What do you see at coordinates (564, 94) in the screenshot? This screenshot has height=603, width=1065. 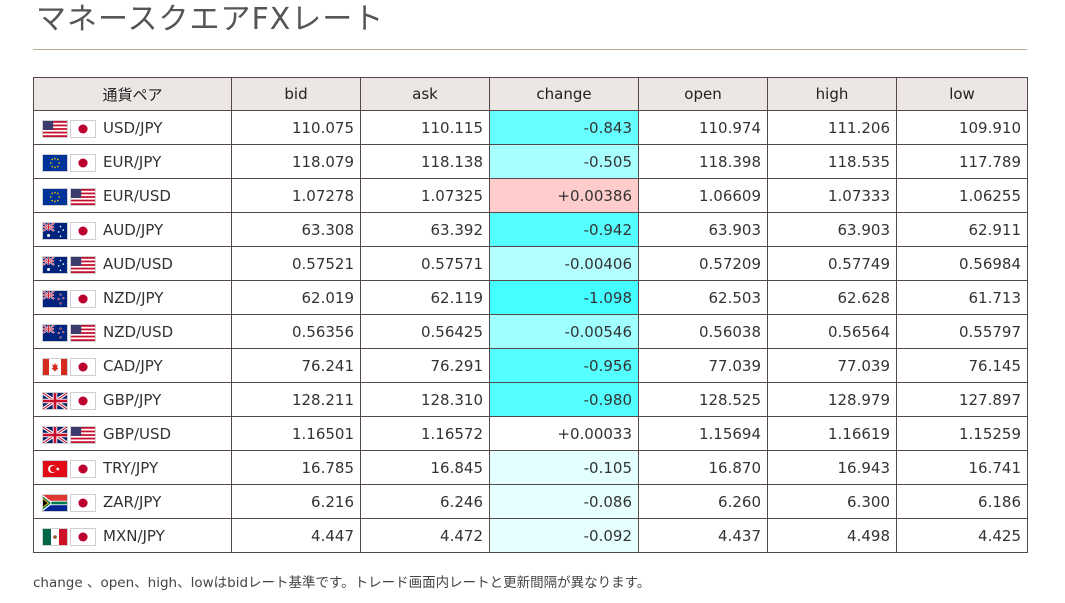 I see `column-header-change: change` at bounding box center [564, 94].